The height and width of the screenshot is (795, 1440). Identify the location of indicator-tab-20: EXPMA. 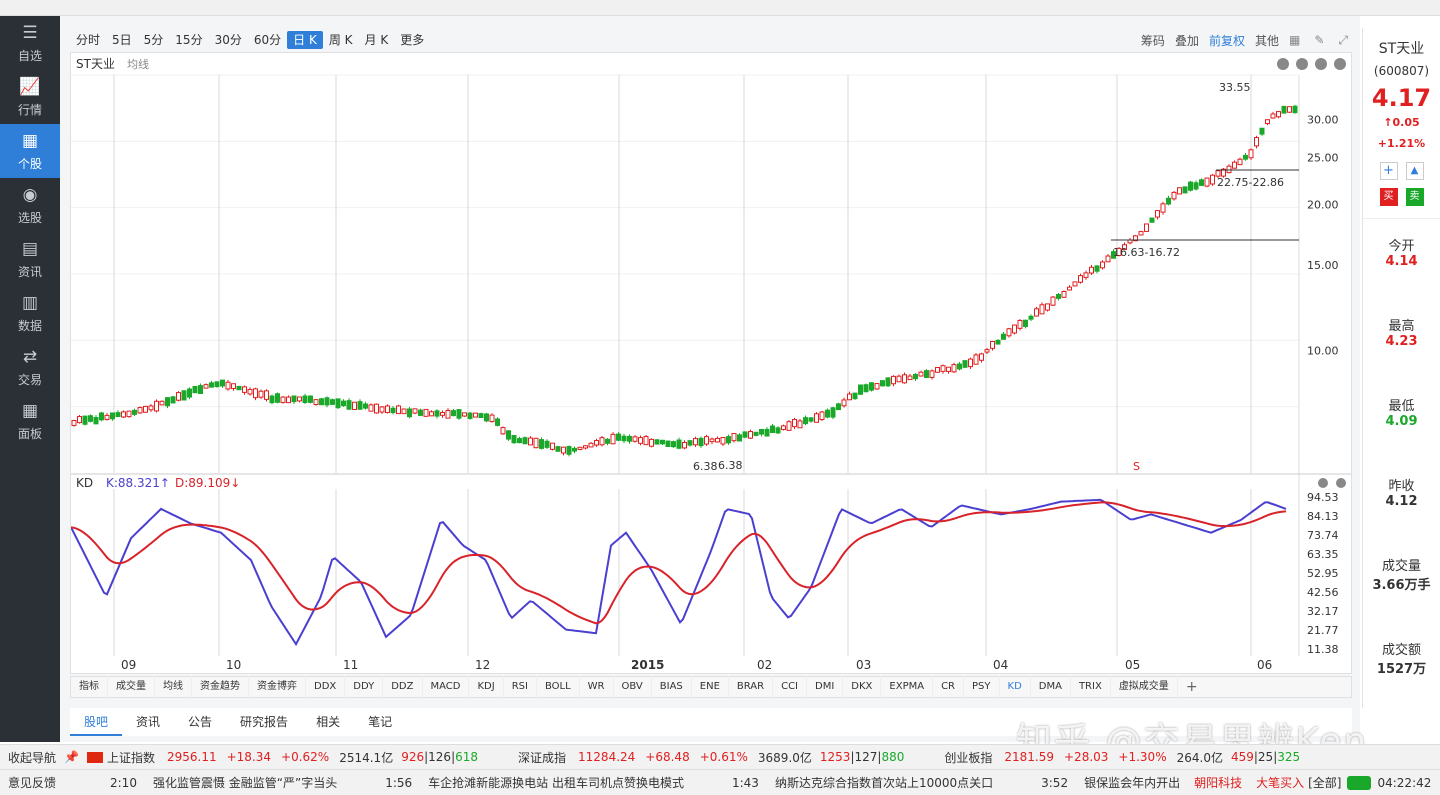
(907, 687).